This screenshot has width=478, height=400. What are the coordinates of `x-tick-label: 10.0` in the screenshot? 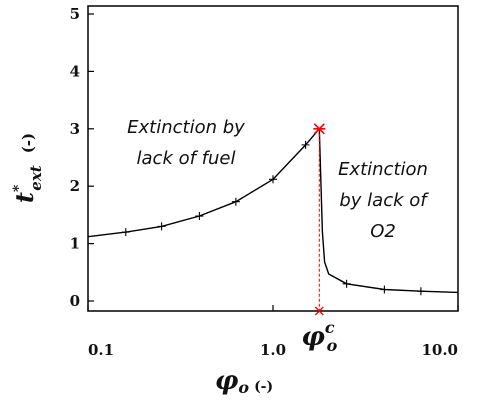 It's located at (439, 350).